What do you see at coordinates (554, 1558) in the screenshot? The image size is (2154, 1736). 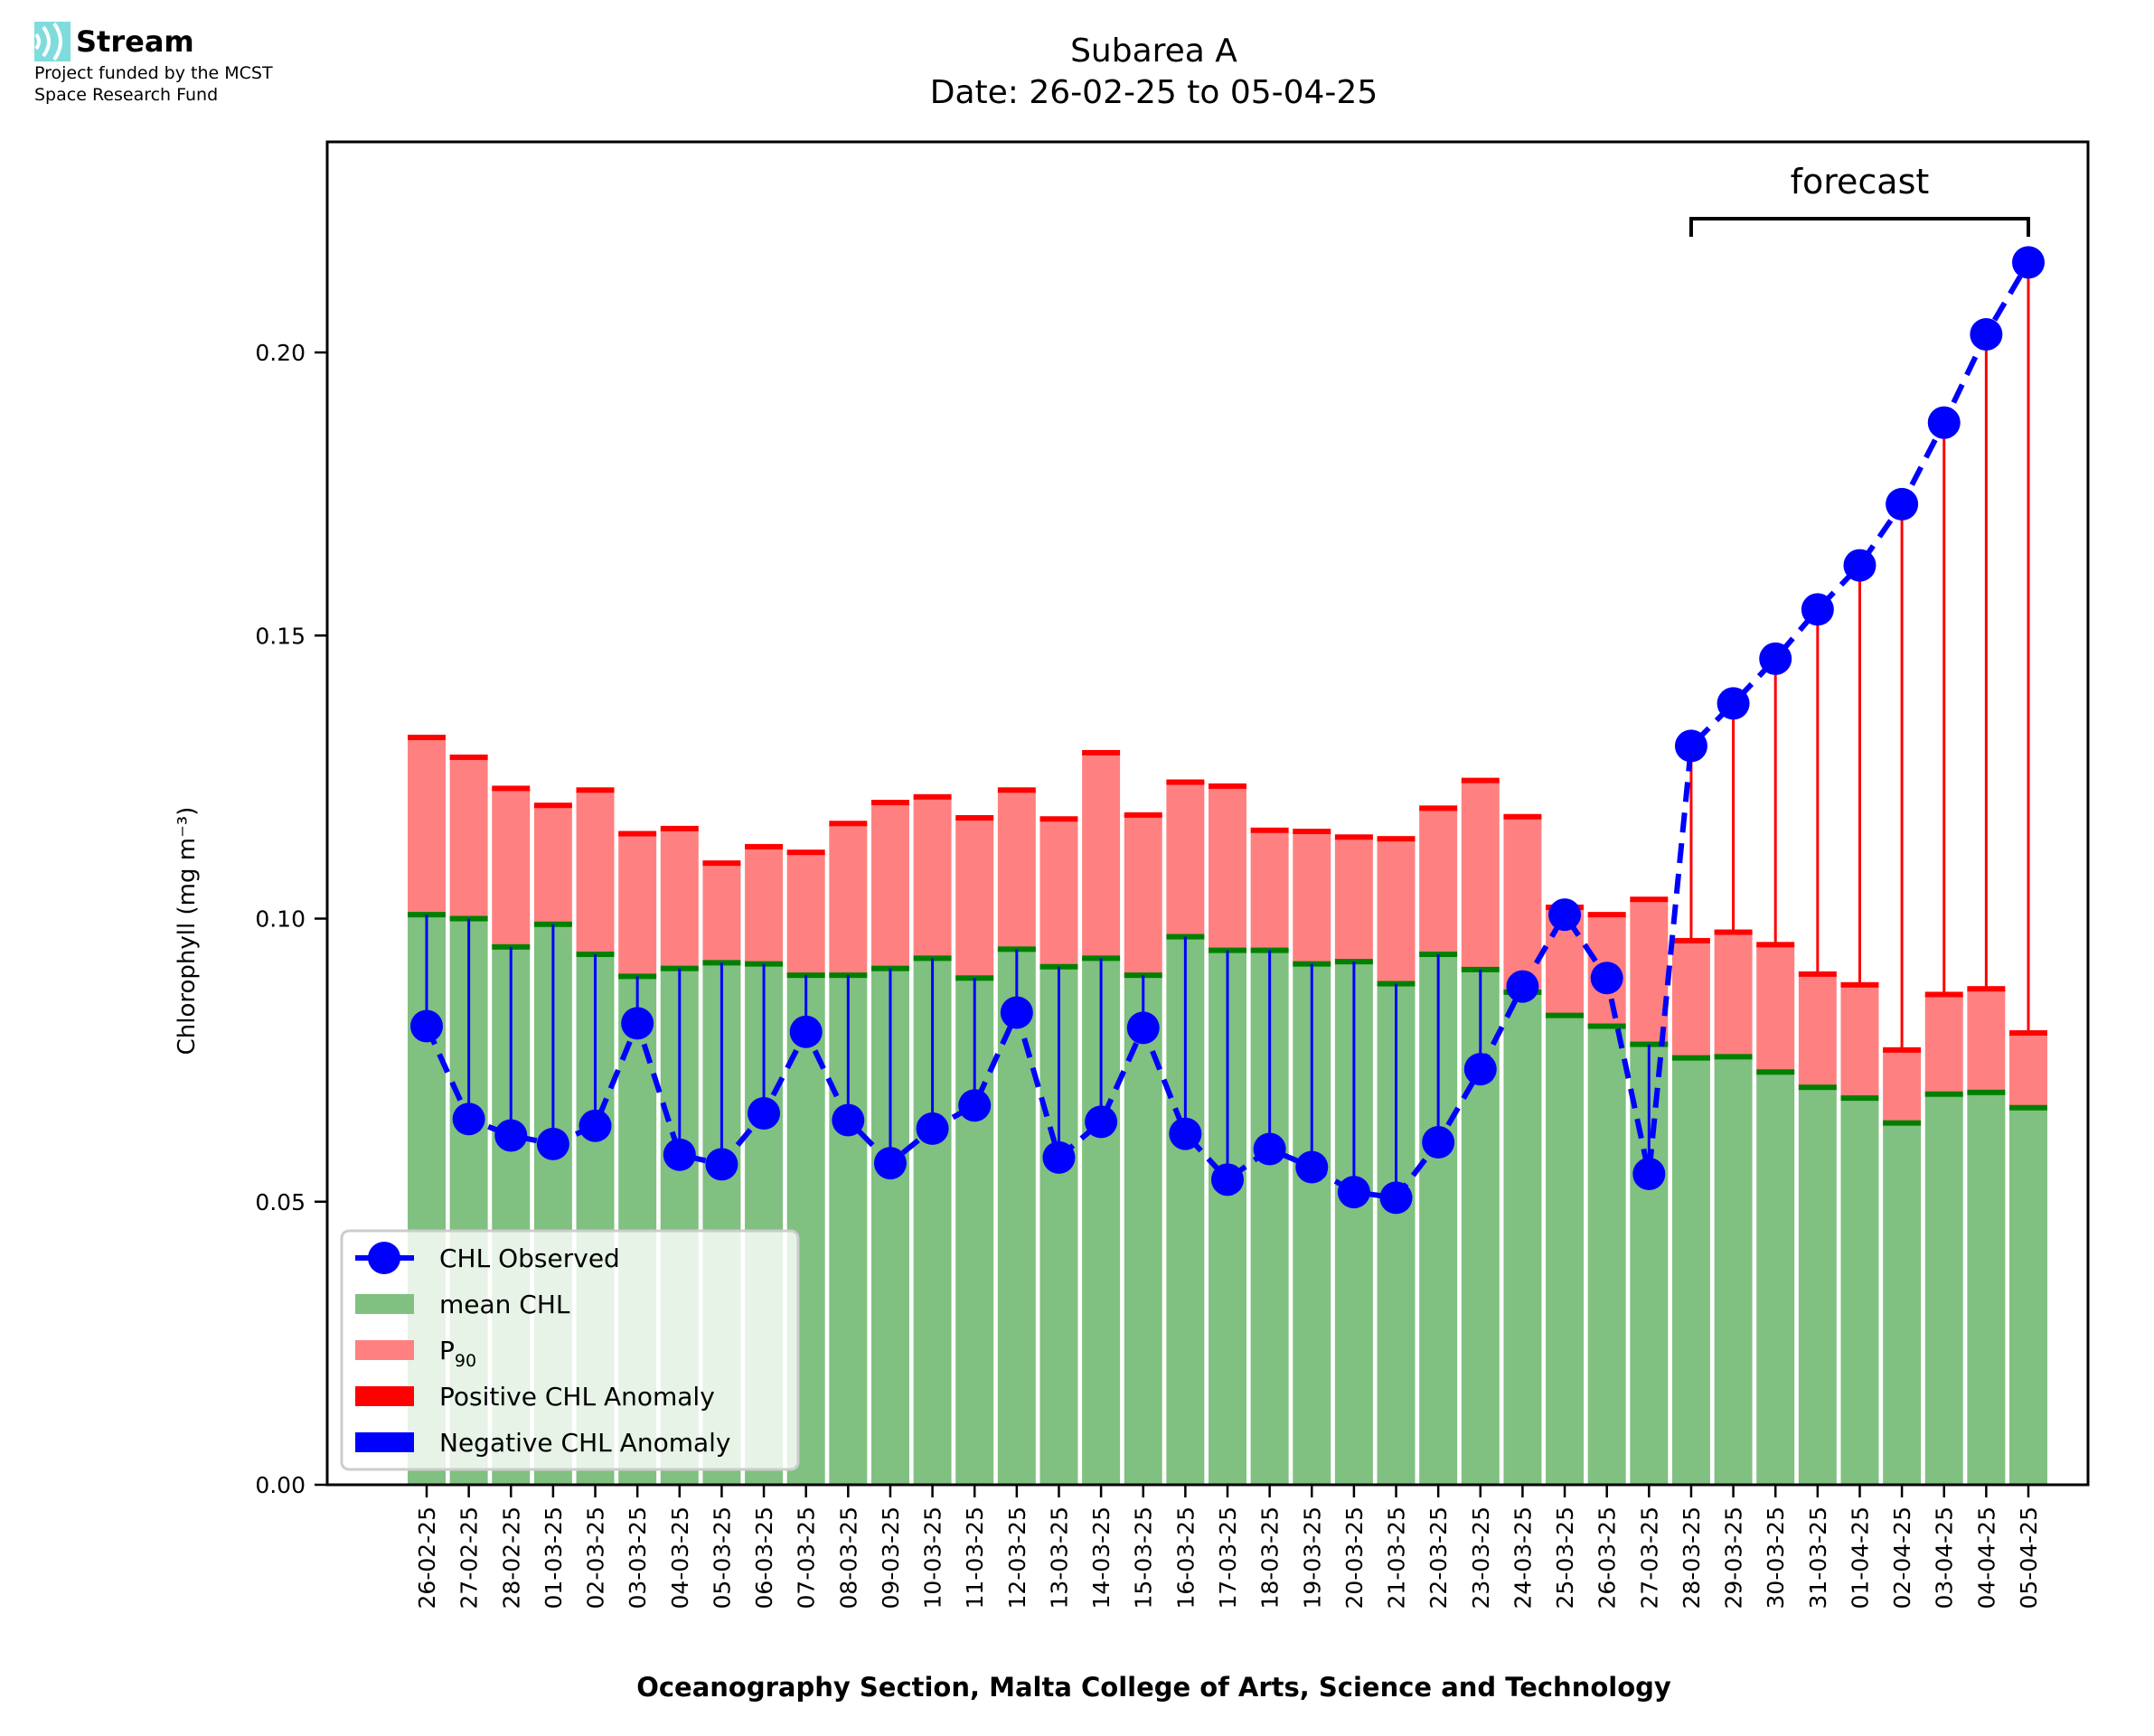 I see `x-tick-label: 01-03-25` at bounding box center [554, 1558].